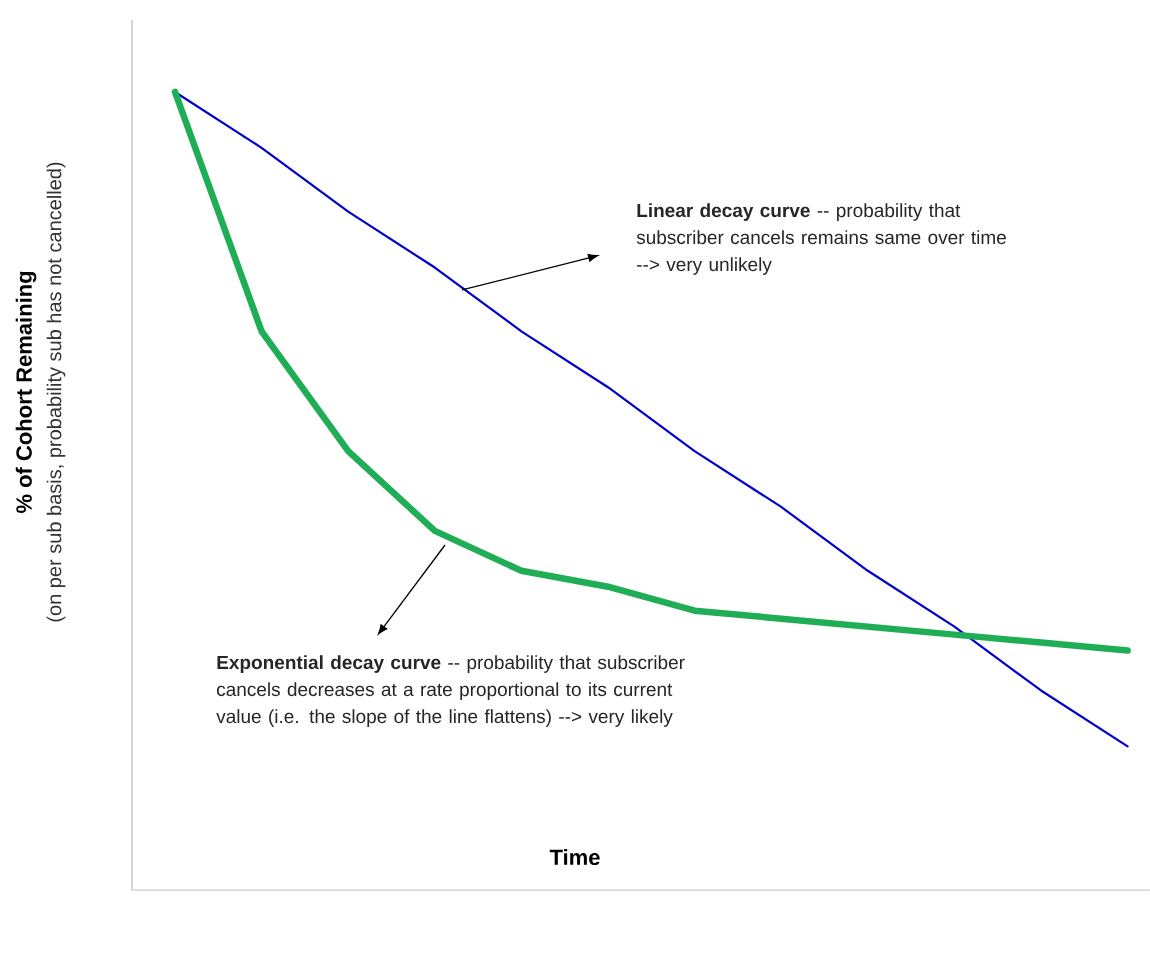  I want to click on x-axis-title: Time, so click(574, 857).